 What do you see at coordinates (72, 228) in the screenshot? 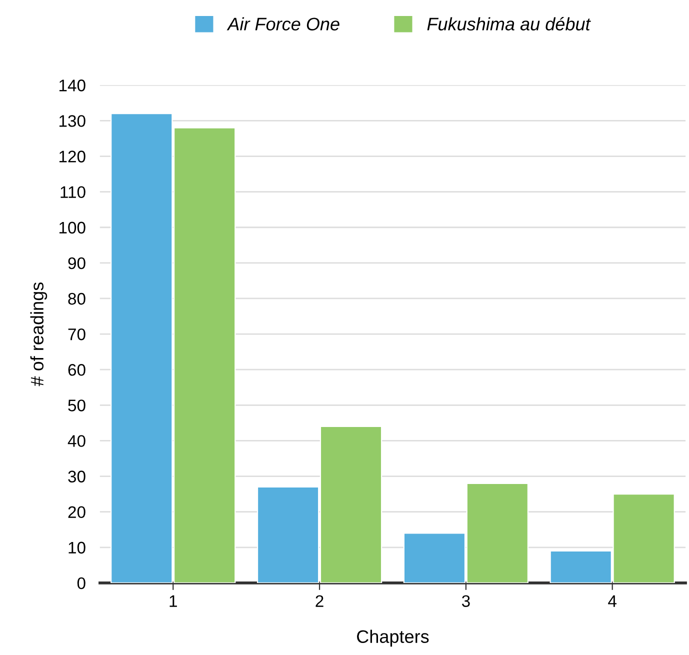
I see `y-tick-label: 100` at bounding box center [72, 228].